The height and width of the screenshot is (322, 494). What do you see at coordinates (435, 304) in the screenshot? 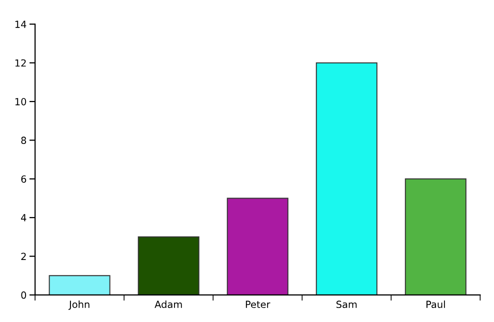
I see `x-tick-label: Paul` at bounding box center [435, 304].